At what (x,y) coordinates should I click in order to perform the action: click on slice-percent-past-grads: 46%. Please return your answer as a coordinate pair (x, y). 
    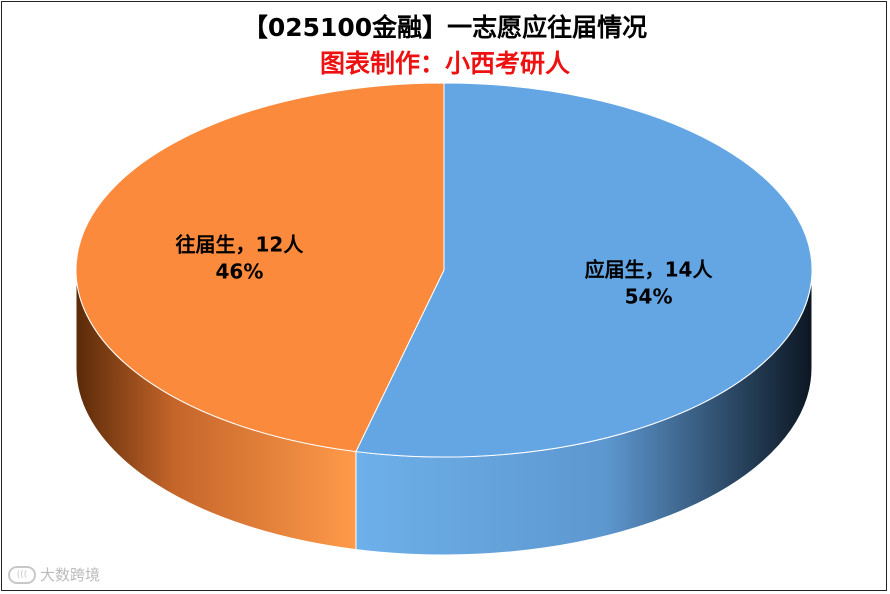
    Looking at the image, I should click on (239, 271).